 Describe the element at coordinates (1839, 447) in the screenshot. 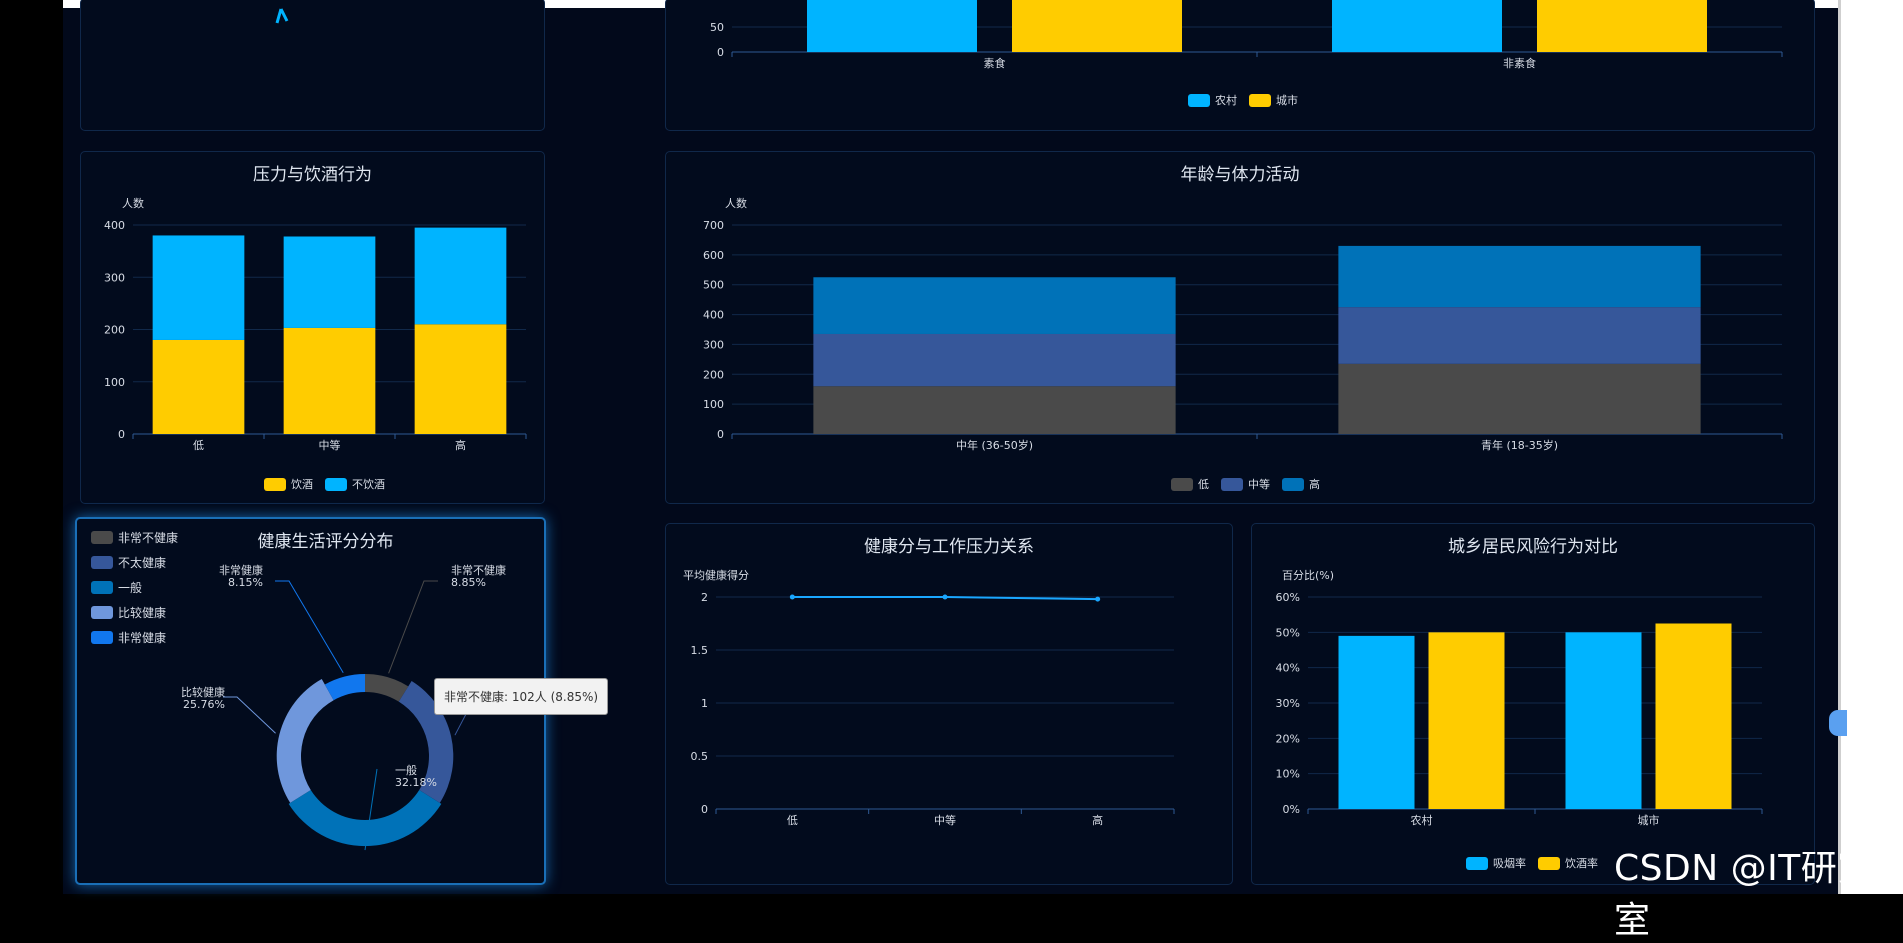

I see `scrollbar` at that location.